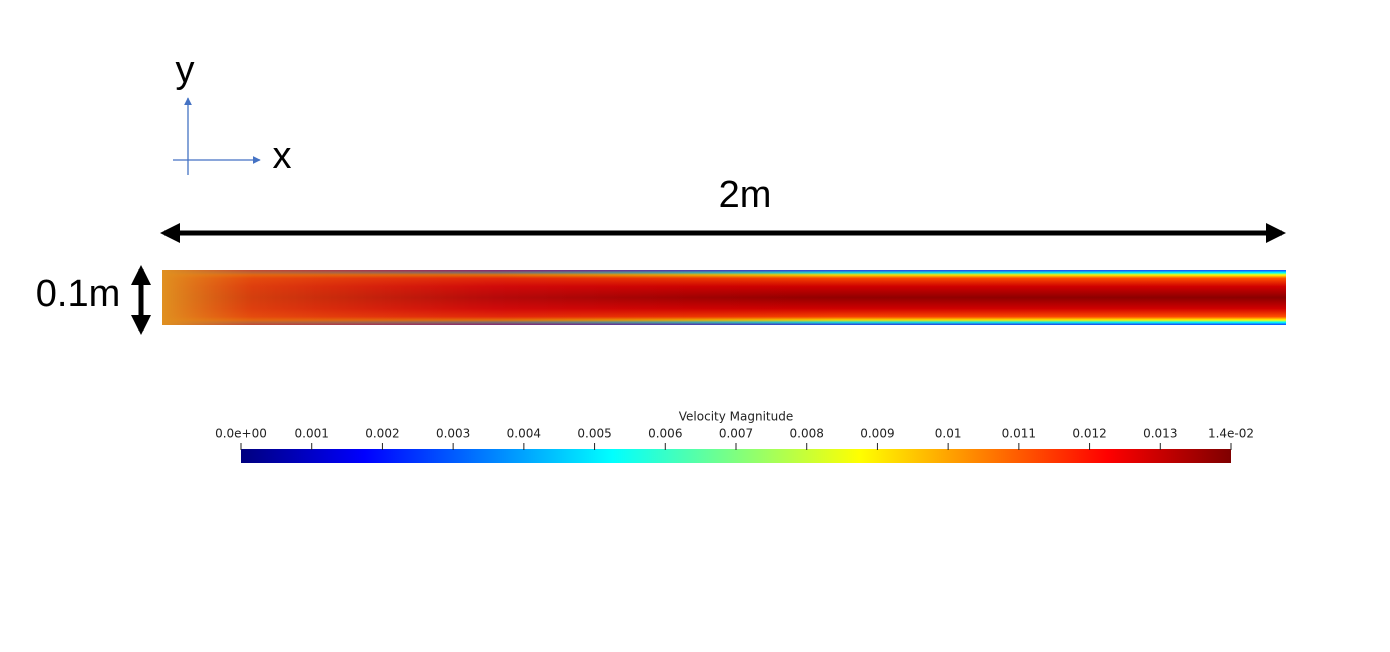 This screenshot has height=652, width=1390. What do you see at coordinates (1089, 434) in the screenshot?
I see `colorbar-tick-label: 0.012` at bounding box center [1089, 434].